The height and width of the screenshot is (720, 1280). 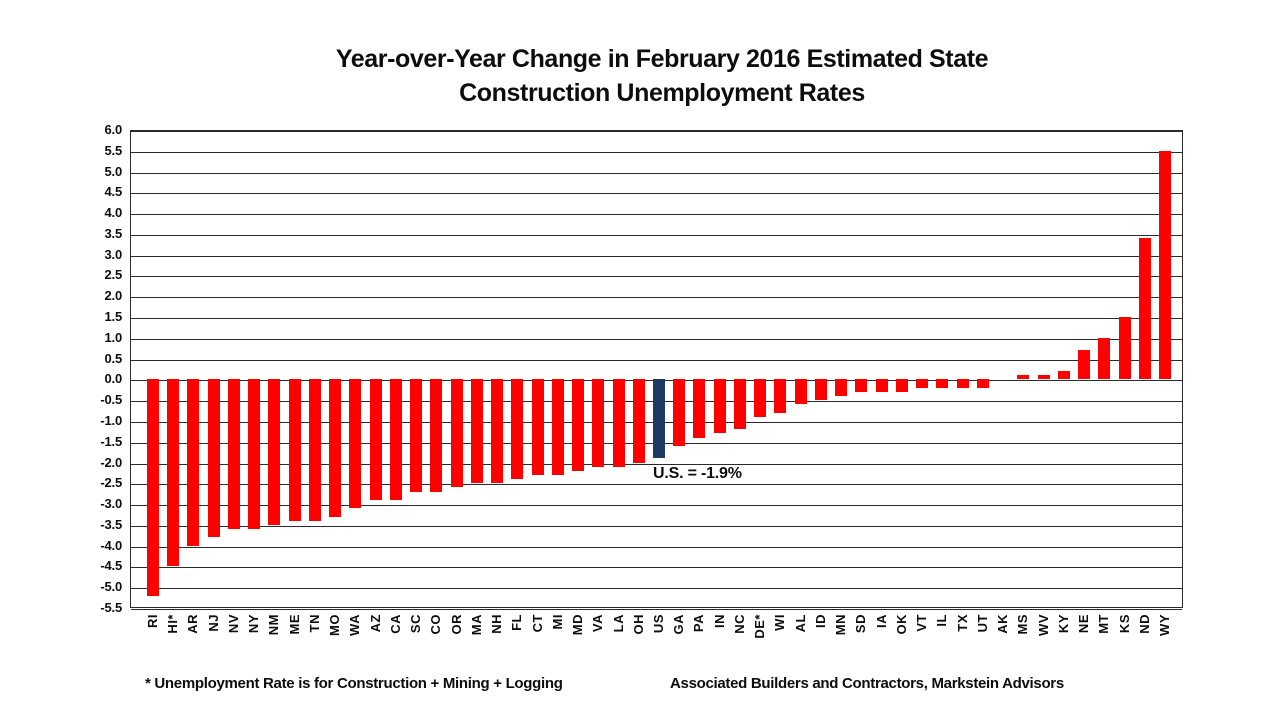 What do you see at coordinates (1144, 624) in the screenshot?
I see `x-label-ND: ND` at bounding box center [1144, 624].